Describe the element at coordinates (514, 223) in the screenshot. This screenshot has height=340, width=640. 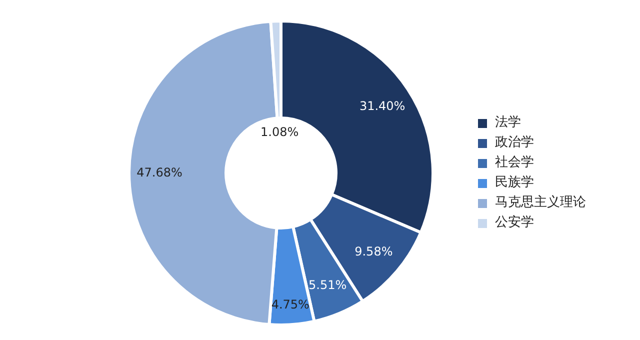
I see `legend-label: 公安学` at that location.